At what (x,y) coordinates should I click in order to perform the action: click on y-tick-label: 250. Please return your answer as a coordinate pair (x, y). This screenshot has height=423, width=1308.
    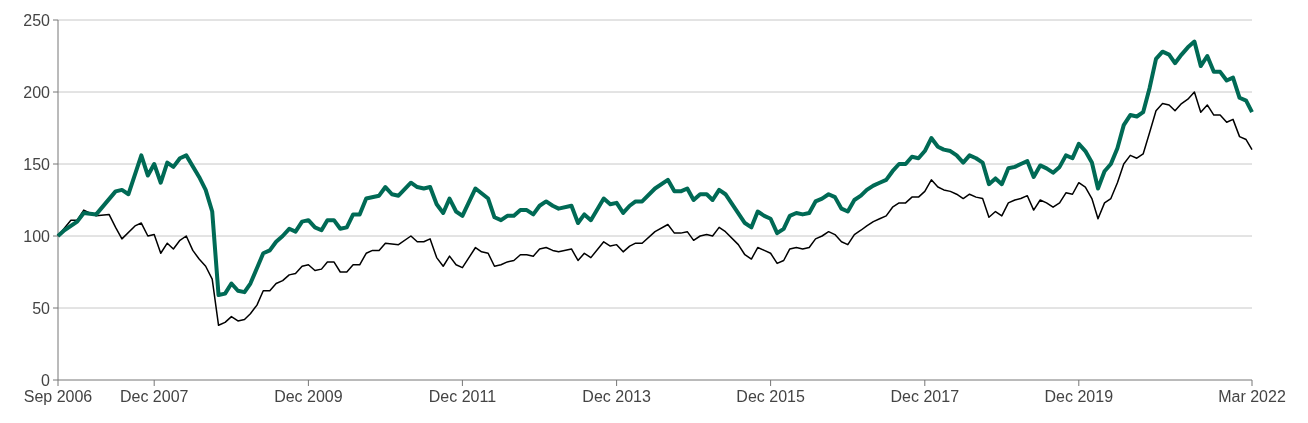
    Looking at the image, I should click on (37, 20).